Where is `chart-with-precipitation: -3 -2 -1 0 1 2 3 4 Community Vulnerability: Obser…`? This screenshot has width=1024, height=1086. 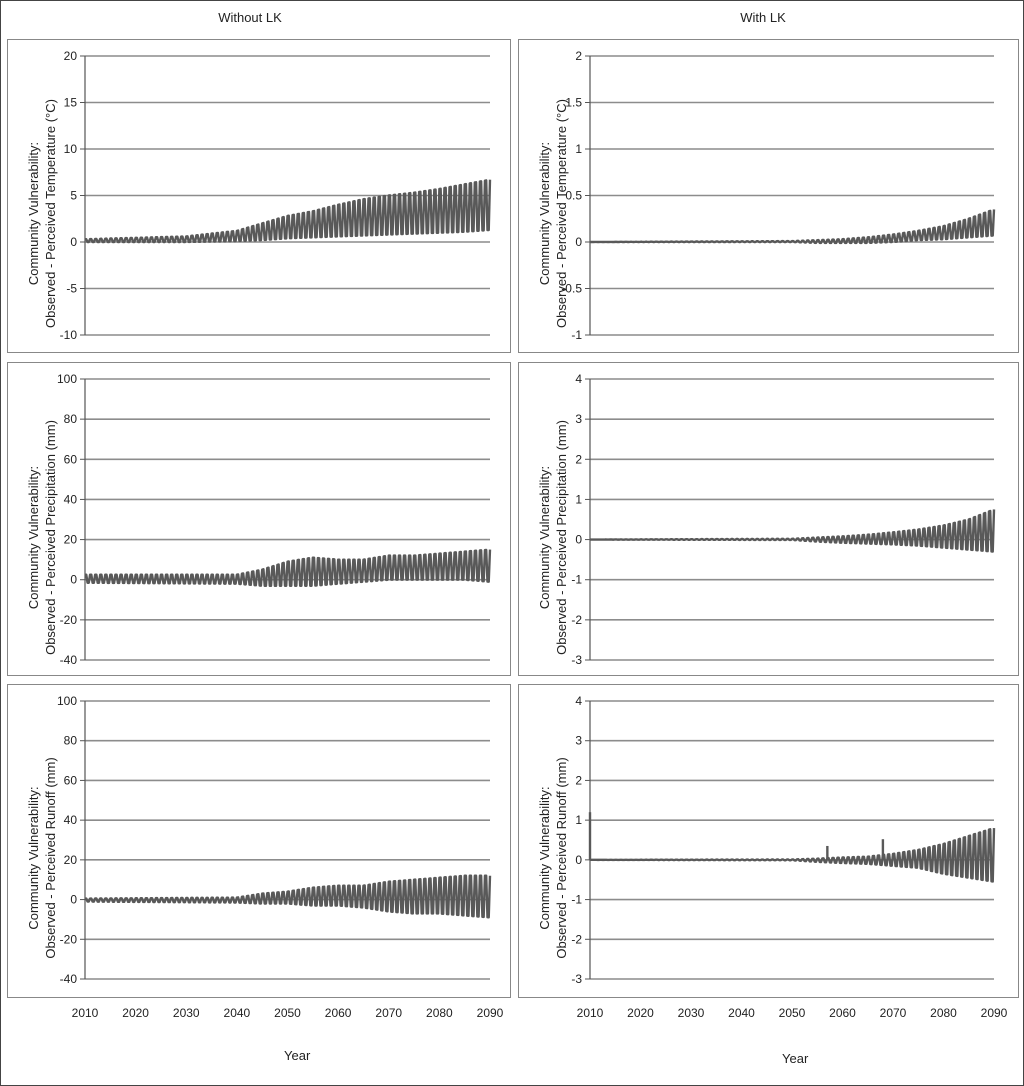
chart-with-precipitation: -3 -2 -1 0 1 2 3 4 Community Vulnerability: Obser… is located at coordinates (766, 519).